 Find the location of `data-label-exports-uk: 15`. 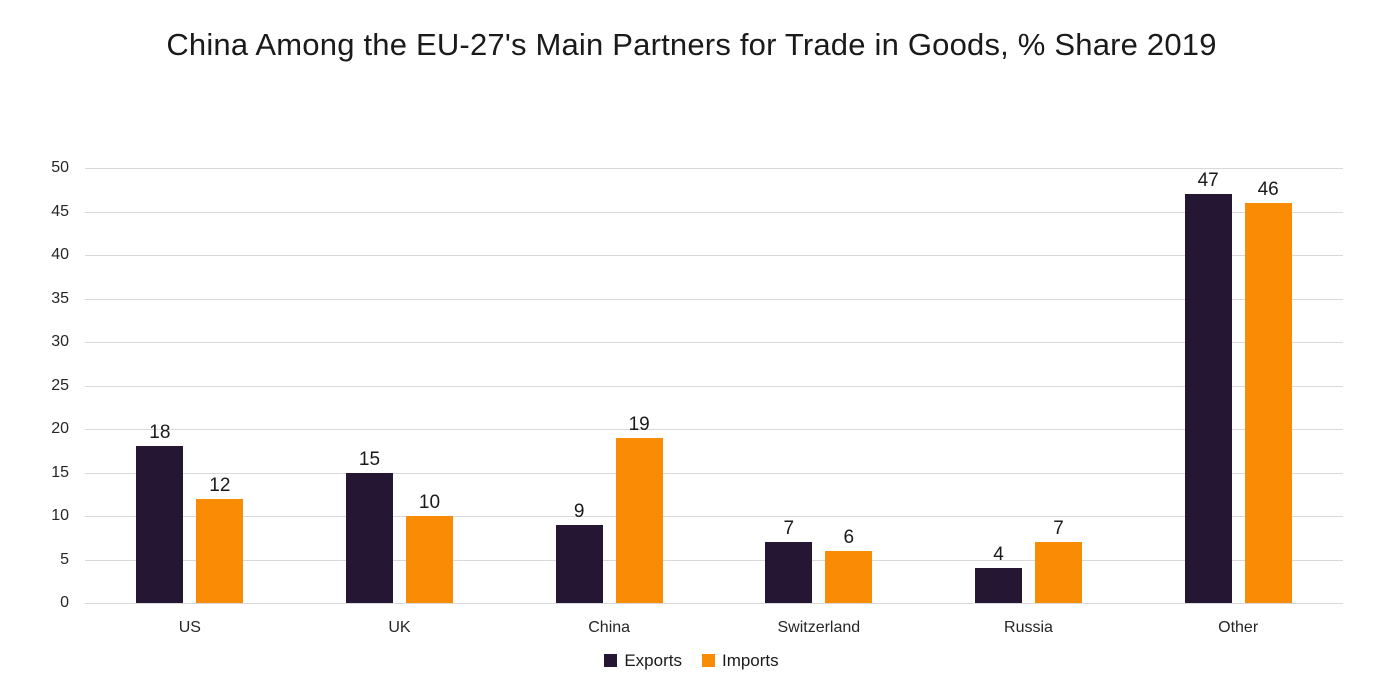

data-label-exports-uk: 15 is located at coordinates (369, 459).